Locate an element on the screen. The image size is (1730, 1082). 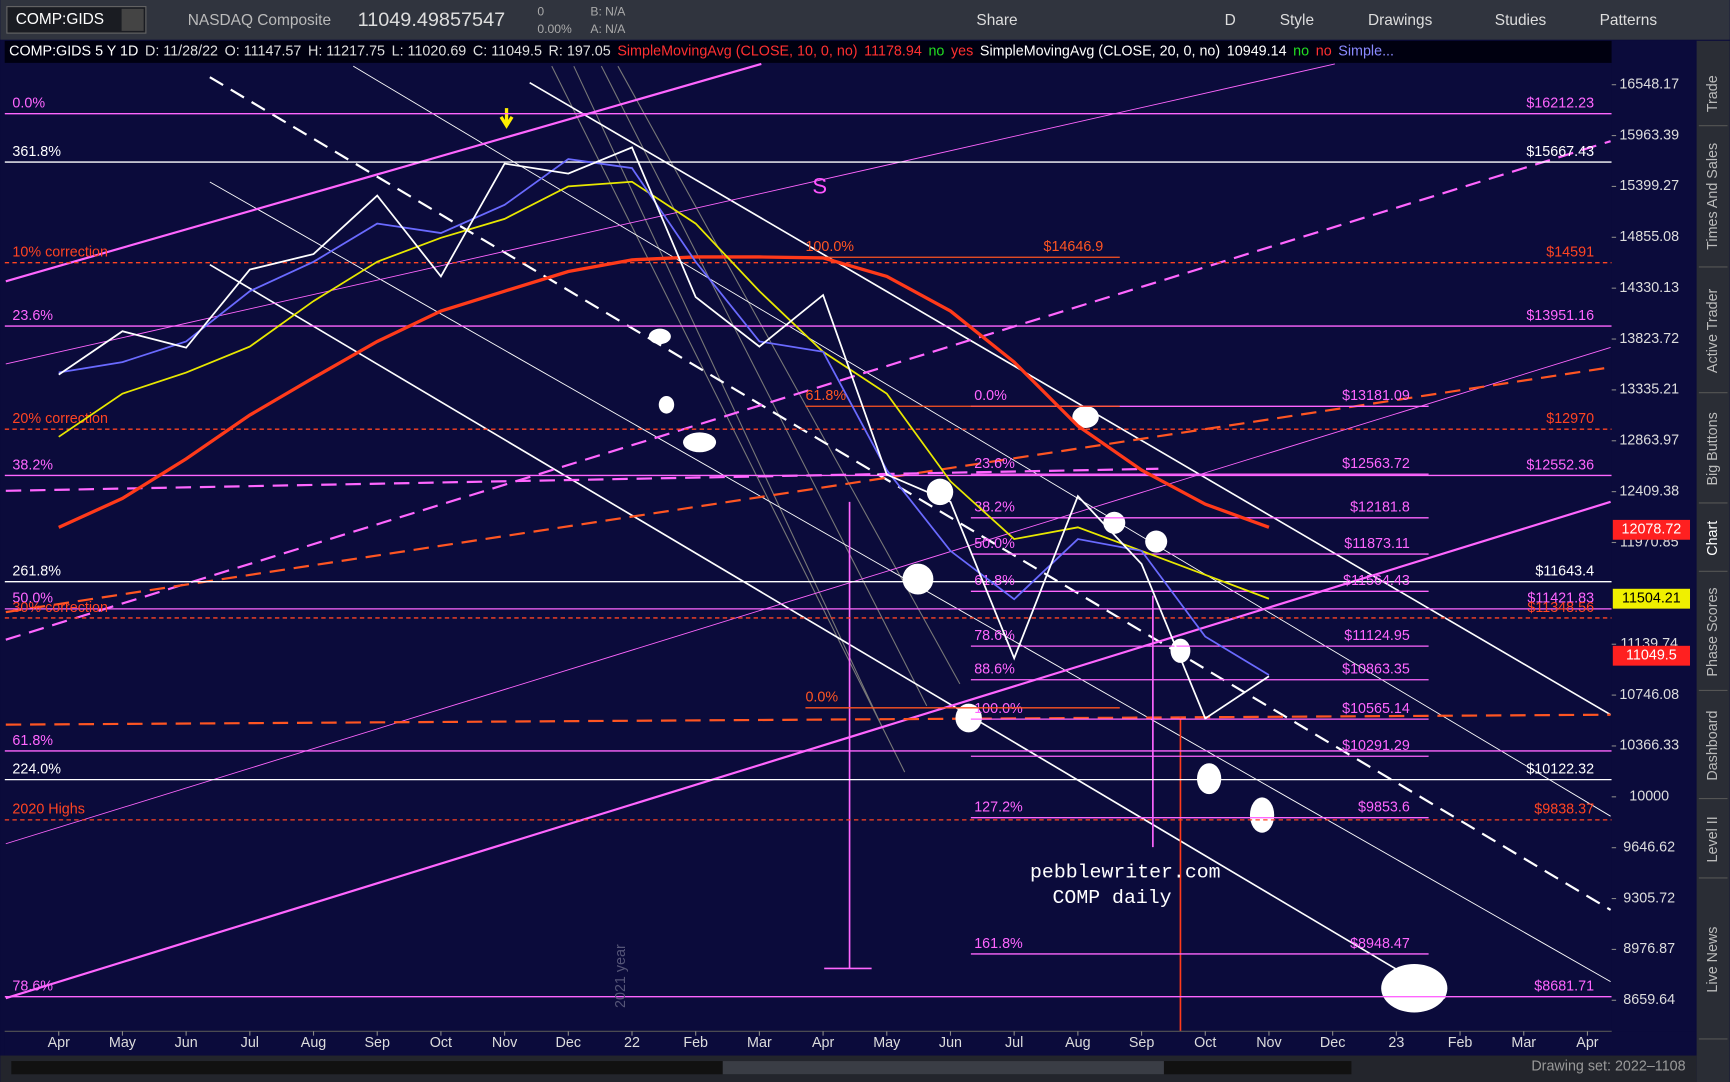
level-label: 261.8% is located at coordinates (36, 572).